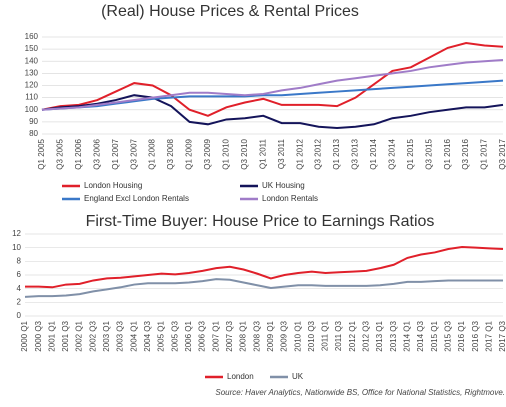  Describe the element at coordinates (298, 376) in the screenshot. I see `legend-label: UK` at that location.